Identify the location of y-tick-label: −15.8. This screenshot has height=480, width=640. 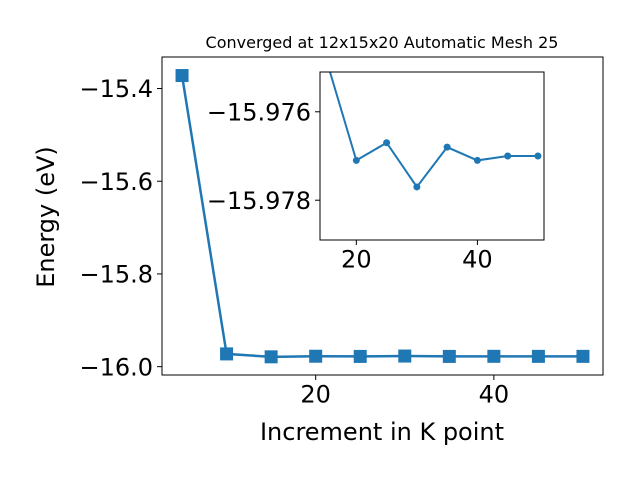
(116, 275).